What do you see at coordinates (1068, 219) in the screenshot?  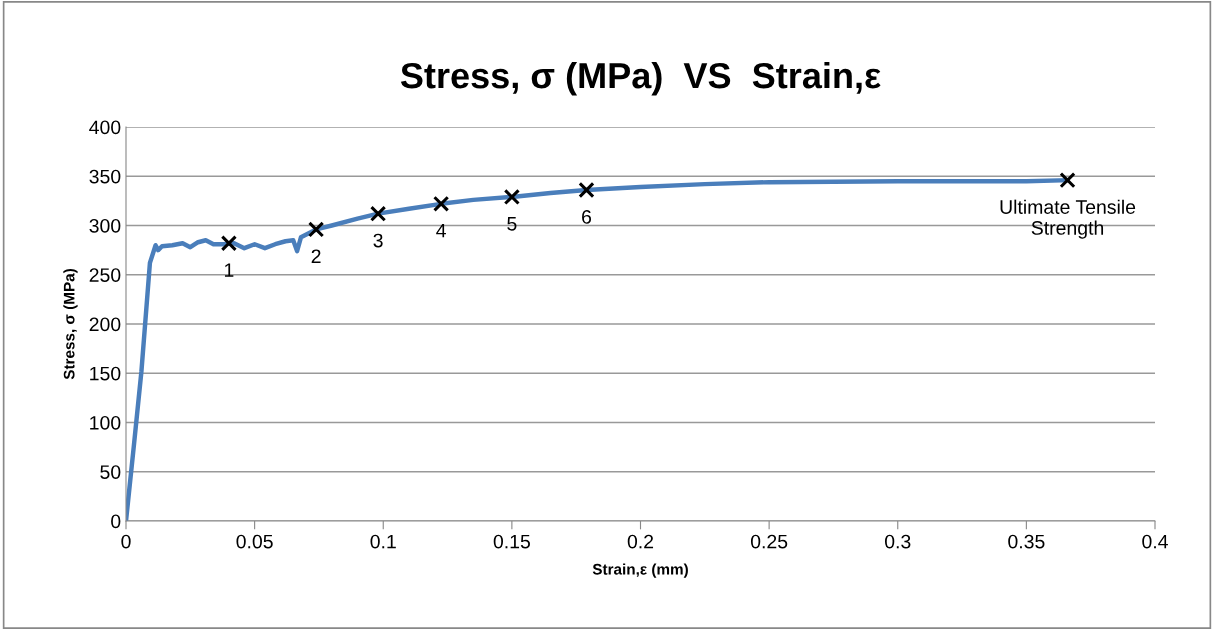 I see `annotation: Ultimate Tensile Strength` at bounding box center [1068, 219].